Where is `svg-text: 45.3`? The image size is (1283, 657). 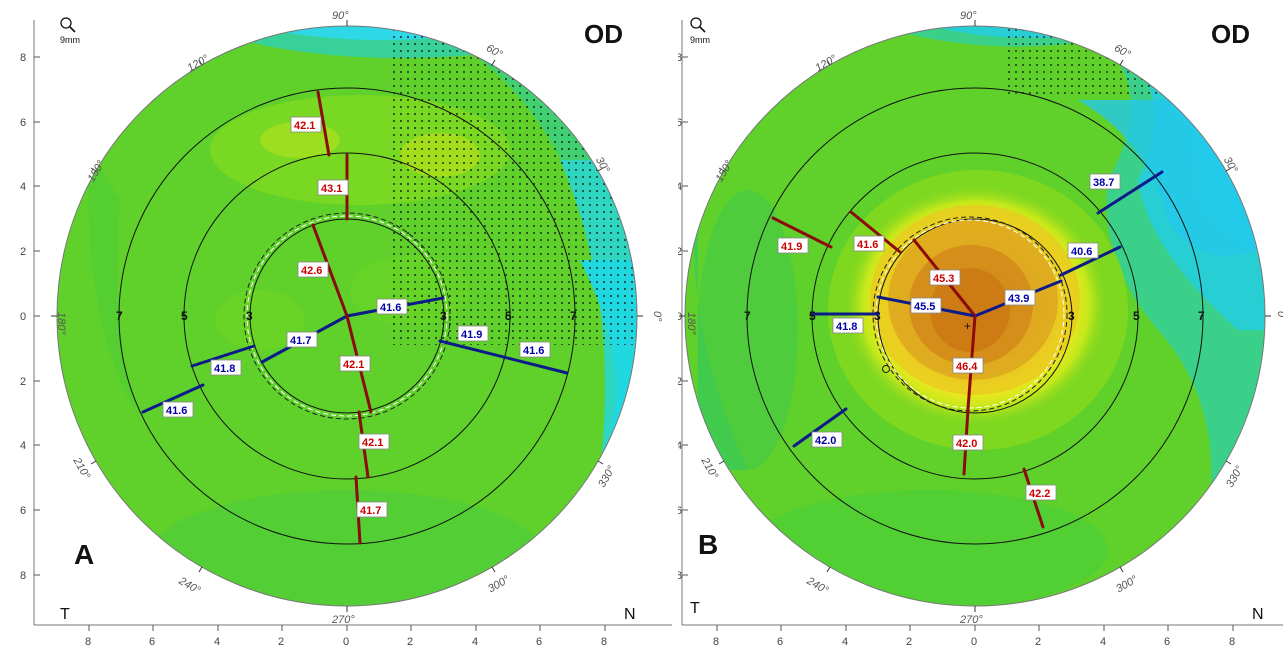 svg-text: 45.3 is located at coordinates (943, 279).